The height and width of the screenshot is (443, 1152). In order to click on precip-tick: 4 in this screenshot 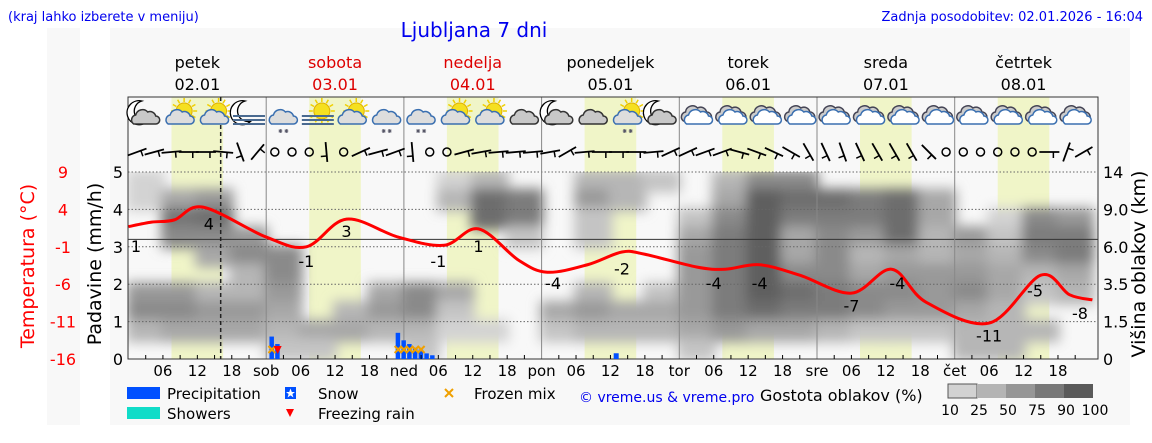, I will do `click(118, 209)`.